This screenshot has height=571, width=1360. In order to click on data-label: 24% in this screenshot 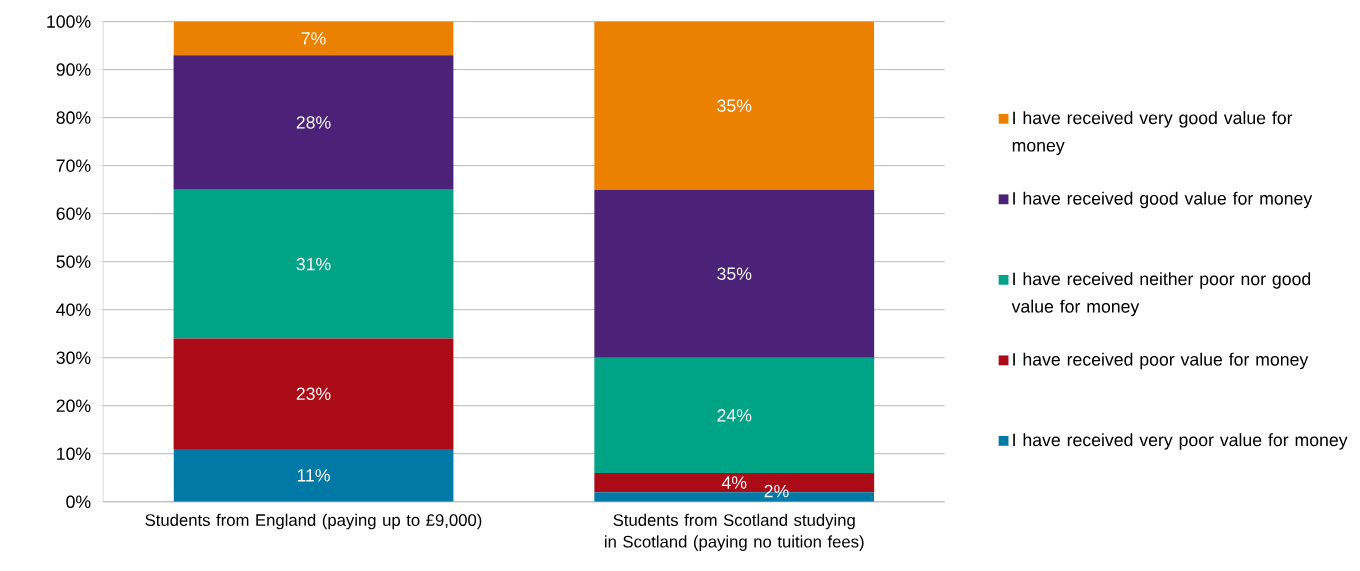, I will do `click(734, 415)`.